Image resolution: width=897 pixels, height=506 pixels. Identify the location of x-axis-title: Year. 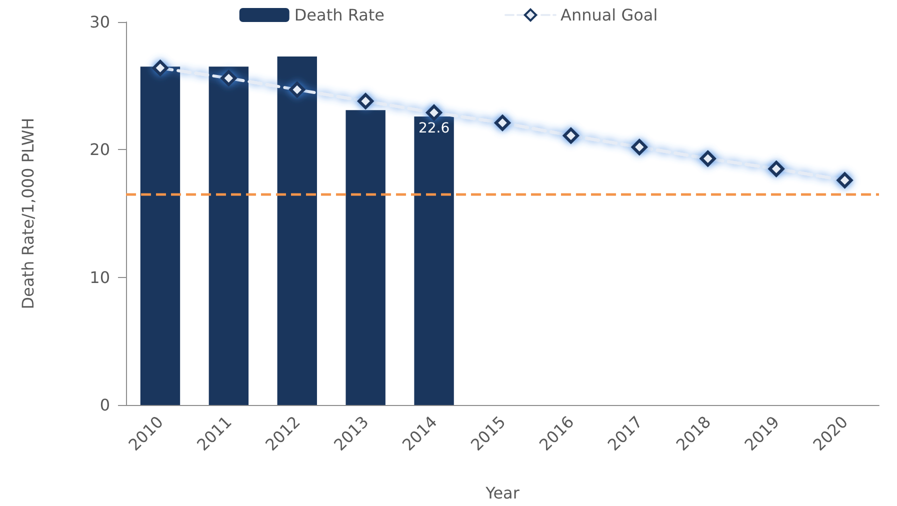
(502, 493).